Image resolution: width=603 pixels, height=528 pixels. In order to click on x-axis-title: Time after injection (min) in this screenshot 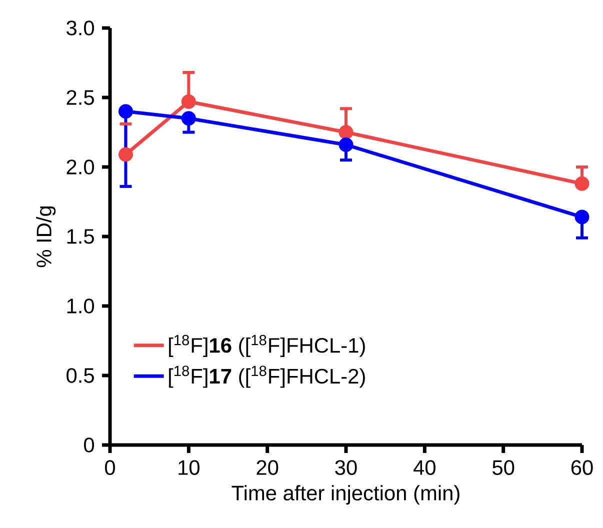, I will do `click(346, 495)`.